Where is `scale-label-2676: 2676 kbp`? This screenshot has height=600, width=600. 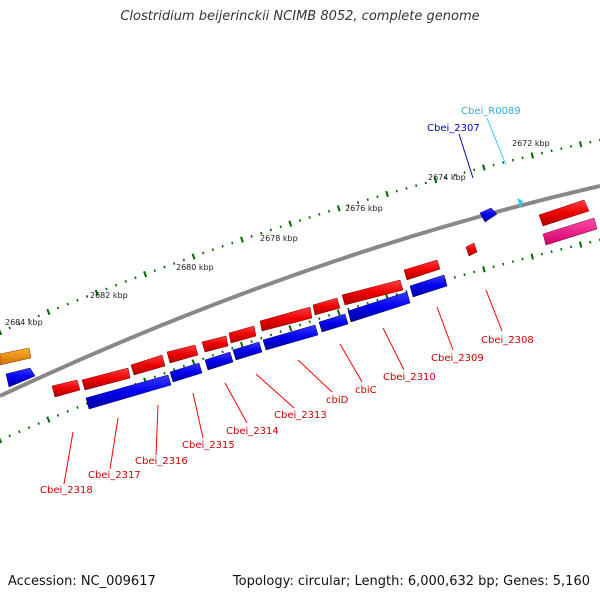
scale-label-2676: 2676 kbp is located at coordinates (364, 208).